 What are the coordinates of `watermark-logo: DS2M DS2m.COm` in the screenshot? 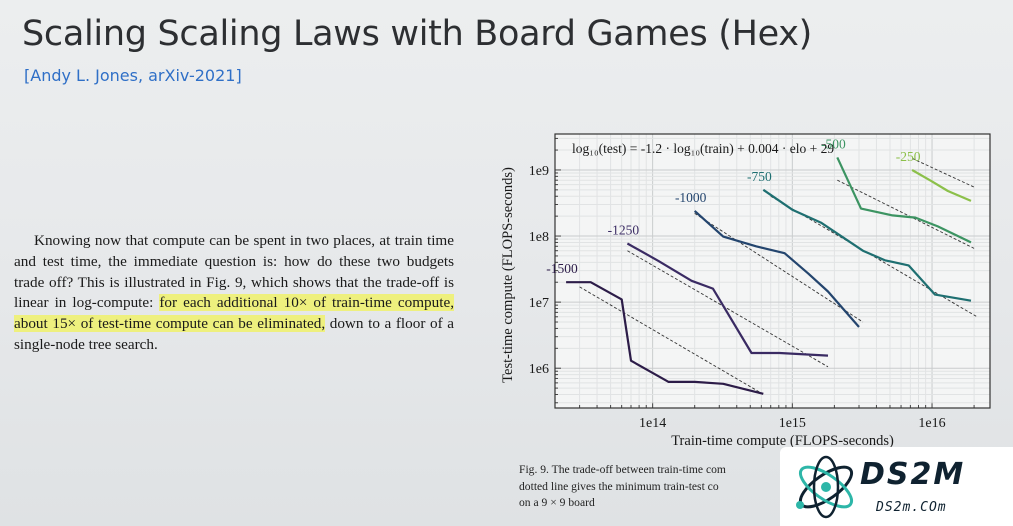 It's located at (896, 486).